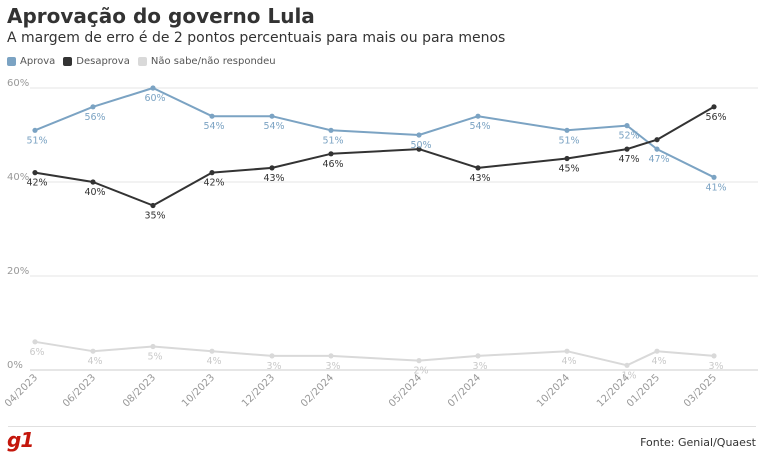 This screenshot has height=462, width=764. What do you see at coordinates (21, 390) in the screenshot?
I see `x-tick-label: 04/2023` at bounding box center [21, 390].